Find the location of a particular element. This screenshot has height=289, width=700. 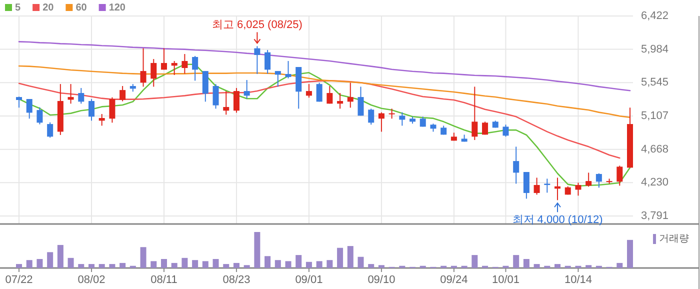

legend-label: 20 is located at coordinates (48, 8).